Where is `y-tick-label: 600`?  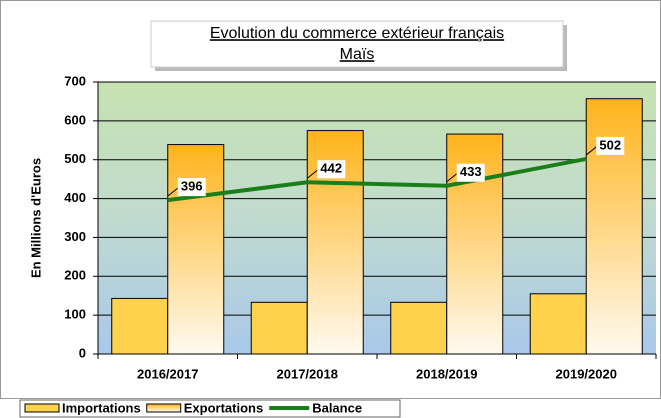 y-tick-label: 600 is located at coordinates (75, 119).